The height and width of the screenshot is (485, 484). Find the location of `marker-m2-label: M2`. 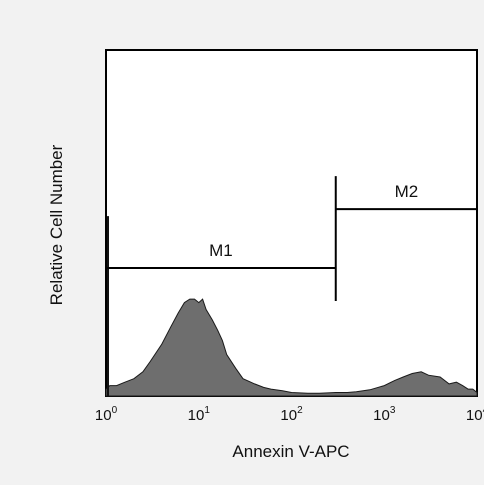

marker-m2-label: M2 is located at coordinates (407, 191).